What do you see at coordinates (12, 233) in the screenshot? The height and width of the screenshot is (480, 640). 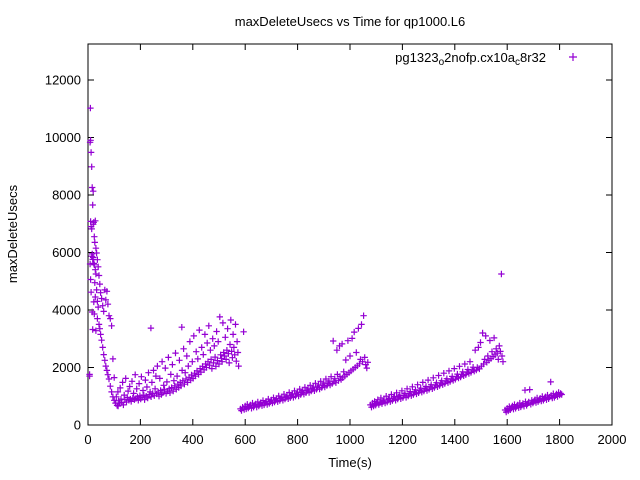 I see `y-axis-label: maxDeleteUsecs` at bounding box center [12, 233].